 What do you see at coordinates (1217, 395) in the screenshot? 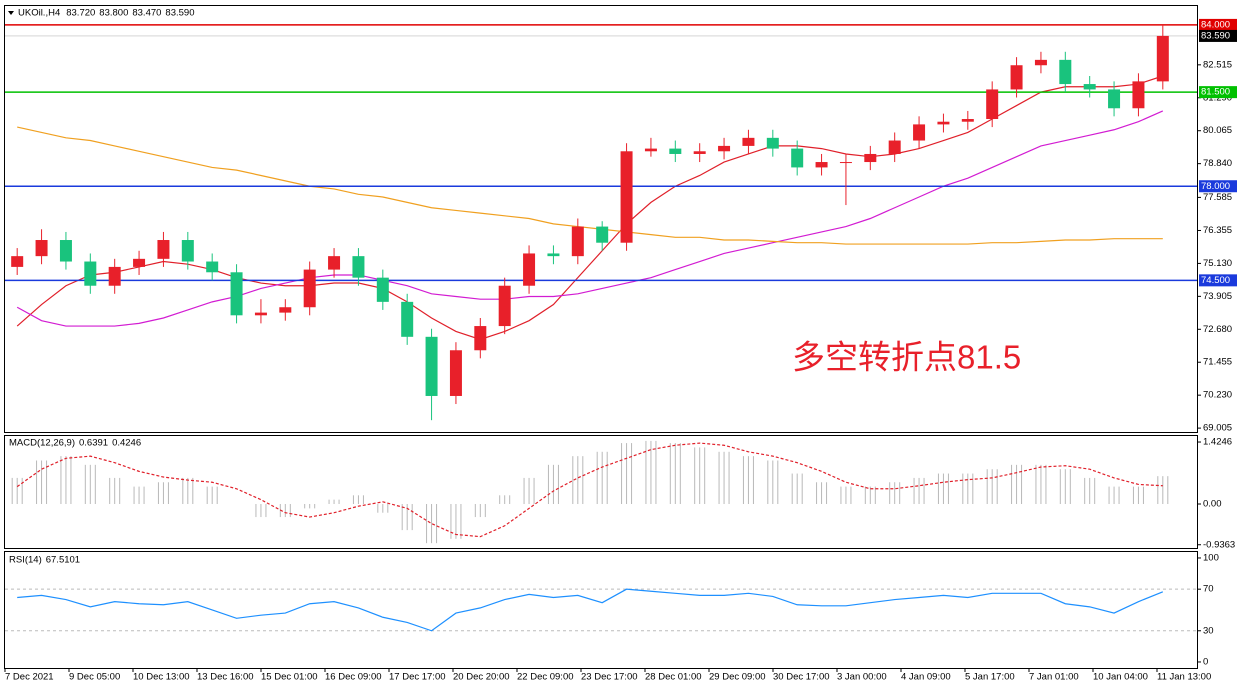
I see `y-tick-label: 70.230` at bounding box center [1217, 395].